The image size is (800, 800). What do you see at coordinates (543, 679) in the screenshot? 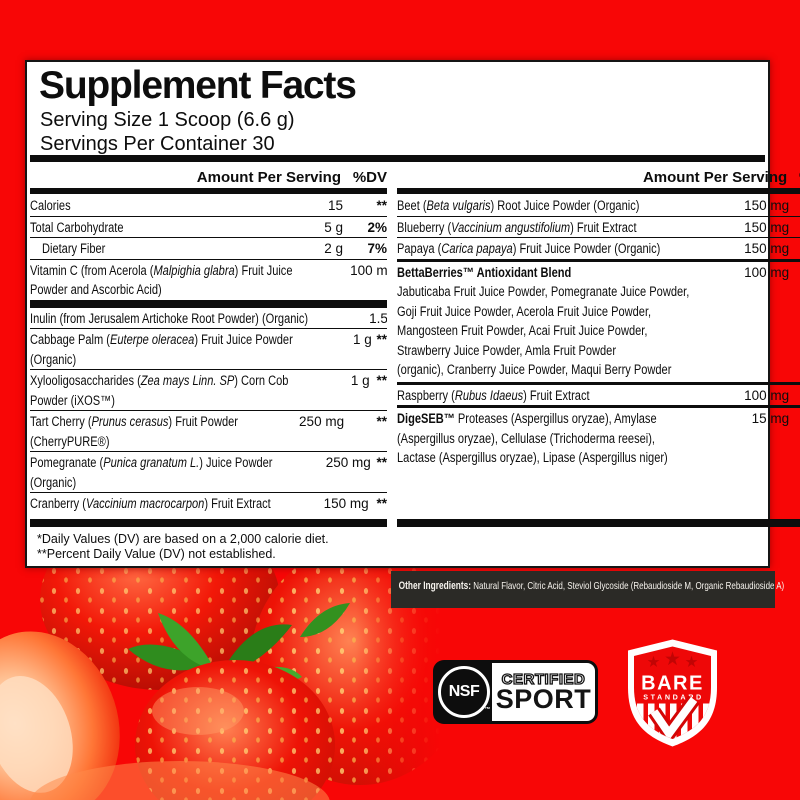
I see `certified-label: CERTIFIED` at bounding box center [543, 679].